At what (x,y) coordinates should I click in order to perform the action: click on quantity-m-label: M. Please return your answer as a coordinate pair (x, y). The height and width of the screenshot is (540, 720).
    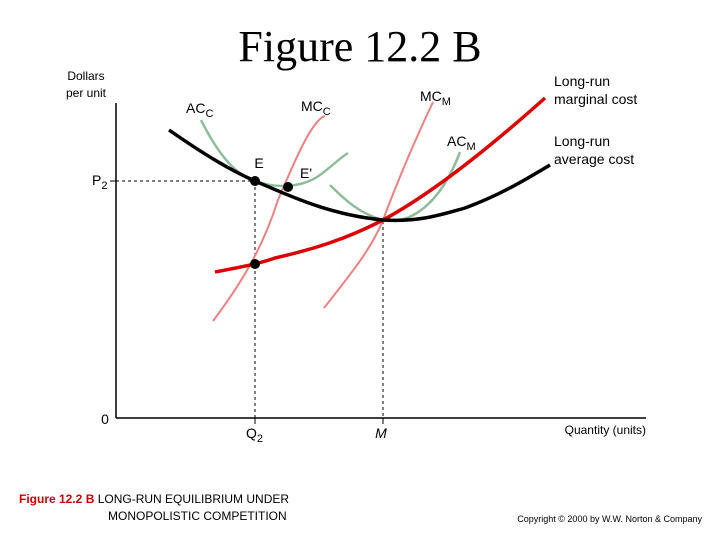
    Looking at the image, I should click on (381, 433).